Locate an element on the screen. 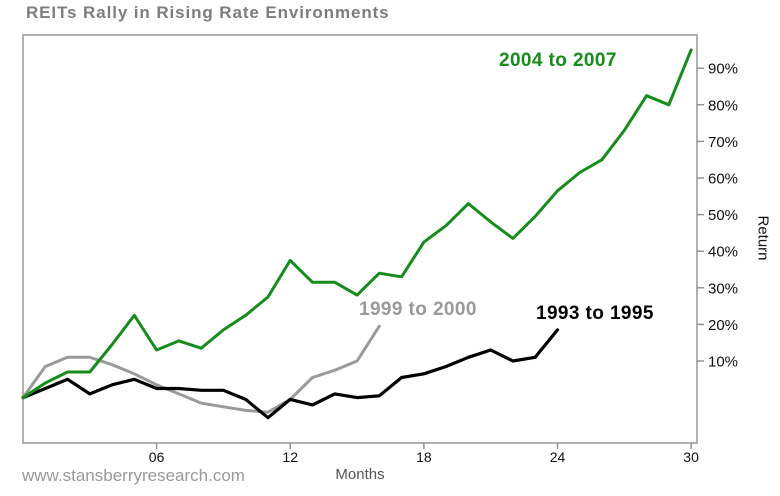  source-link: www.stansberryresearch.com is located at coordinates (133, 475).